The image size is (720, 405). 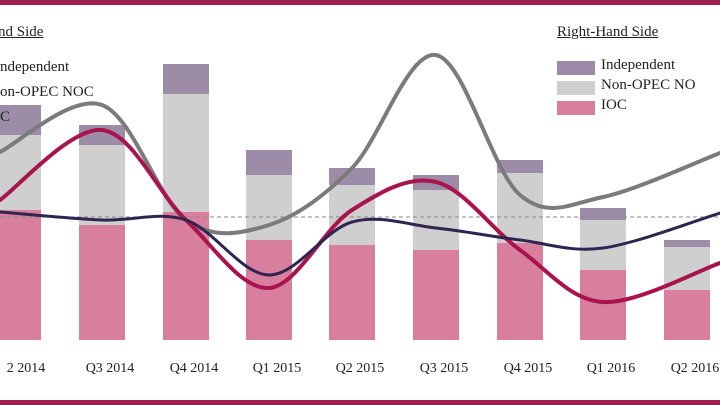 What do you see at coordinates (194, 368) in the screenshot?
I see `x-tick-label-2: Q4 2014` at bounding box center [194, 368].